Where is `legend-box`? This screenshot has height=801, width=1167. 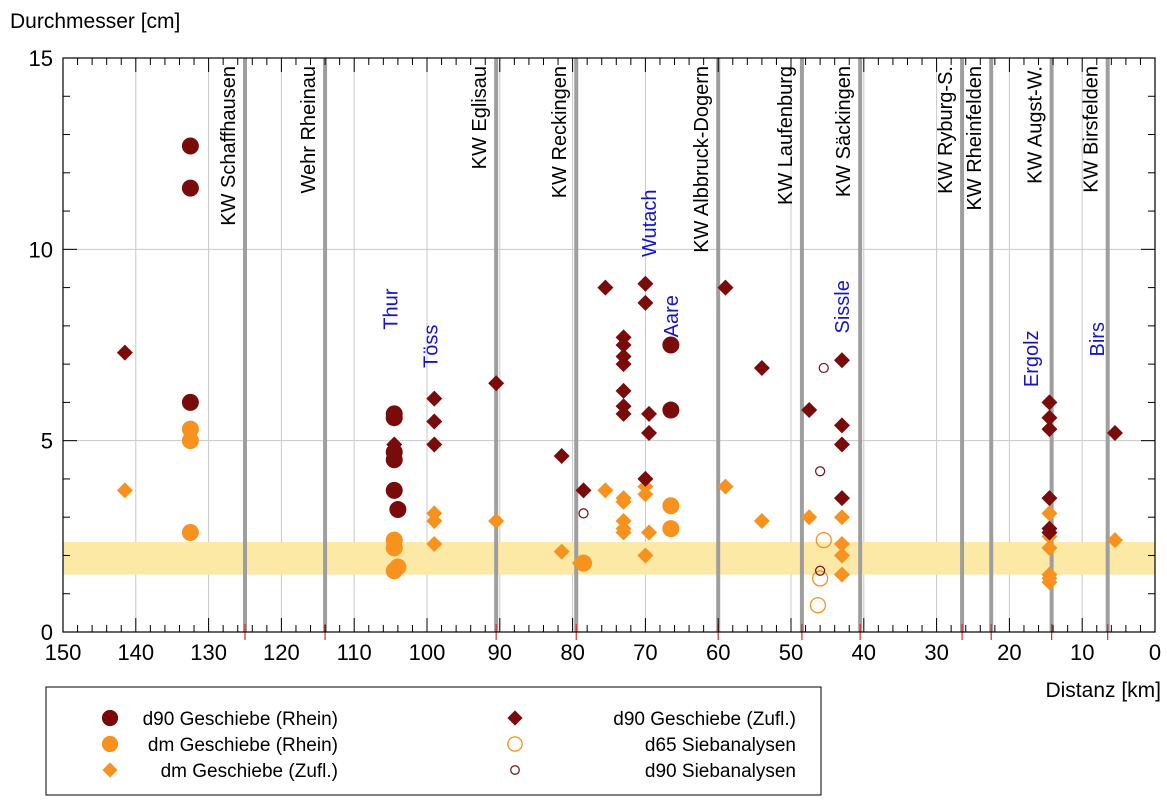
legend-box is located at coordinates (433, 741).